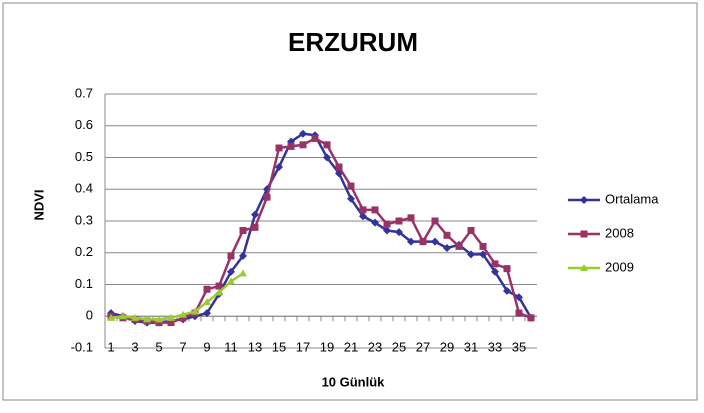 This screenshot has height=413, width=704. I want to click on legend-label: 2009, so click(619, 266).